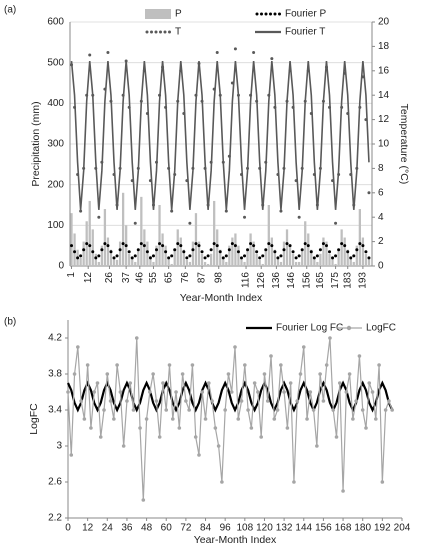 Image resolution: width=426 pixels, height=550 pixels. Describe the element at coordinates (202, 278) in the screenshot. I see `x-tick-label: 87` at that location.